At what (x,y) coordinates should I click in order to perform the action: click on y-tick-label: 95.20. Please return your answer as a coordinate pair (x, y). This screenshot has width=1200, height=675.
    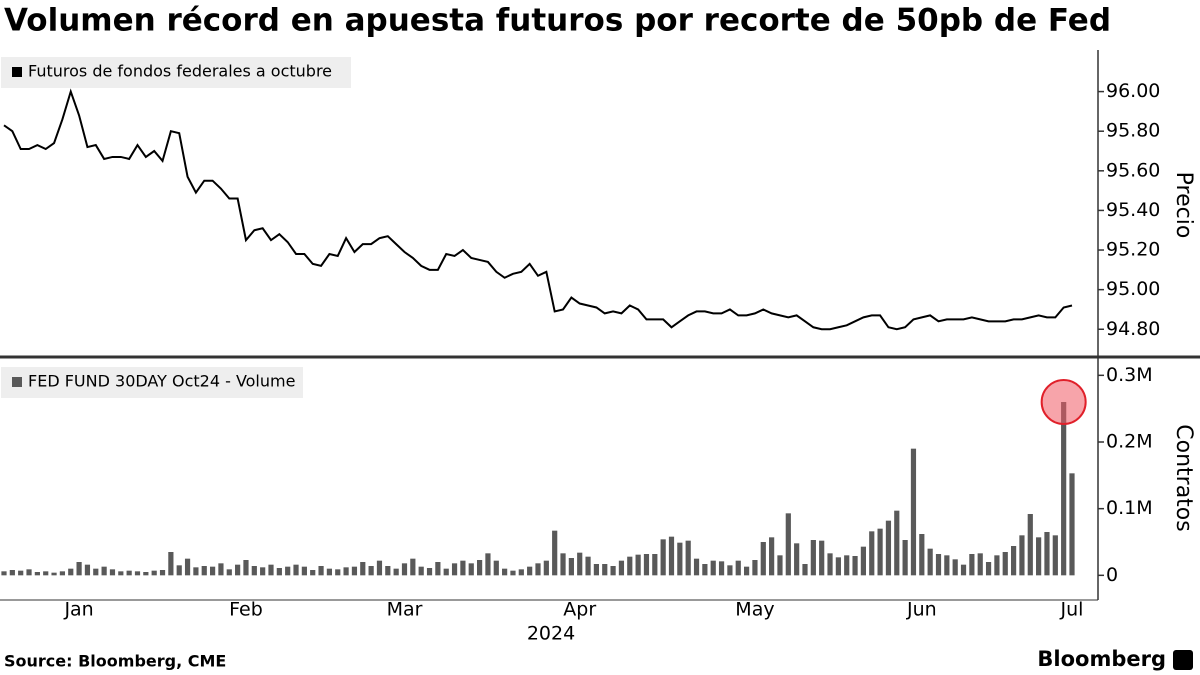
    Looking at the image, I should click on (1133, 250).